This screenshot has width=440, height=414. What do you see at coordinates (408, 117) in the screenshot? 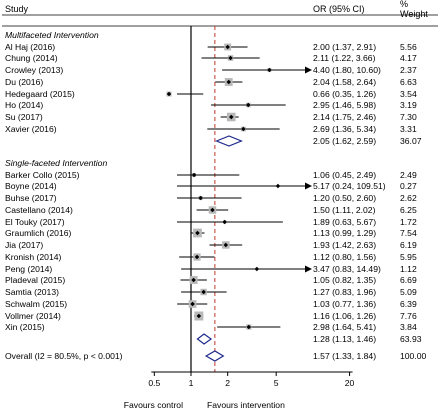
I see `study-weight: 7.30` at bounding box center [408, 117].